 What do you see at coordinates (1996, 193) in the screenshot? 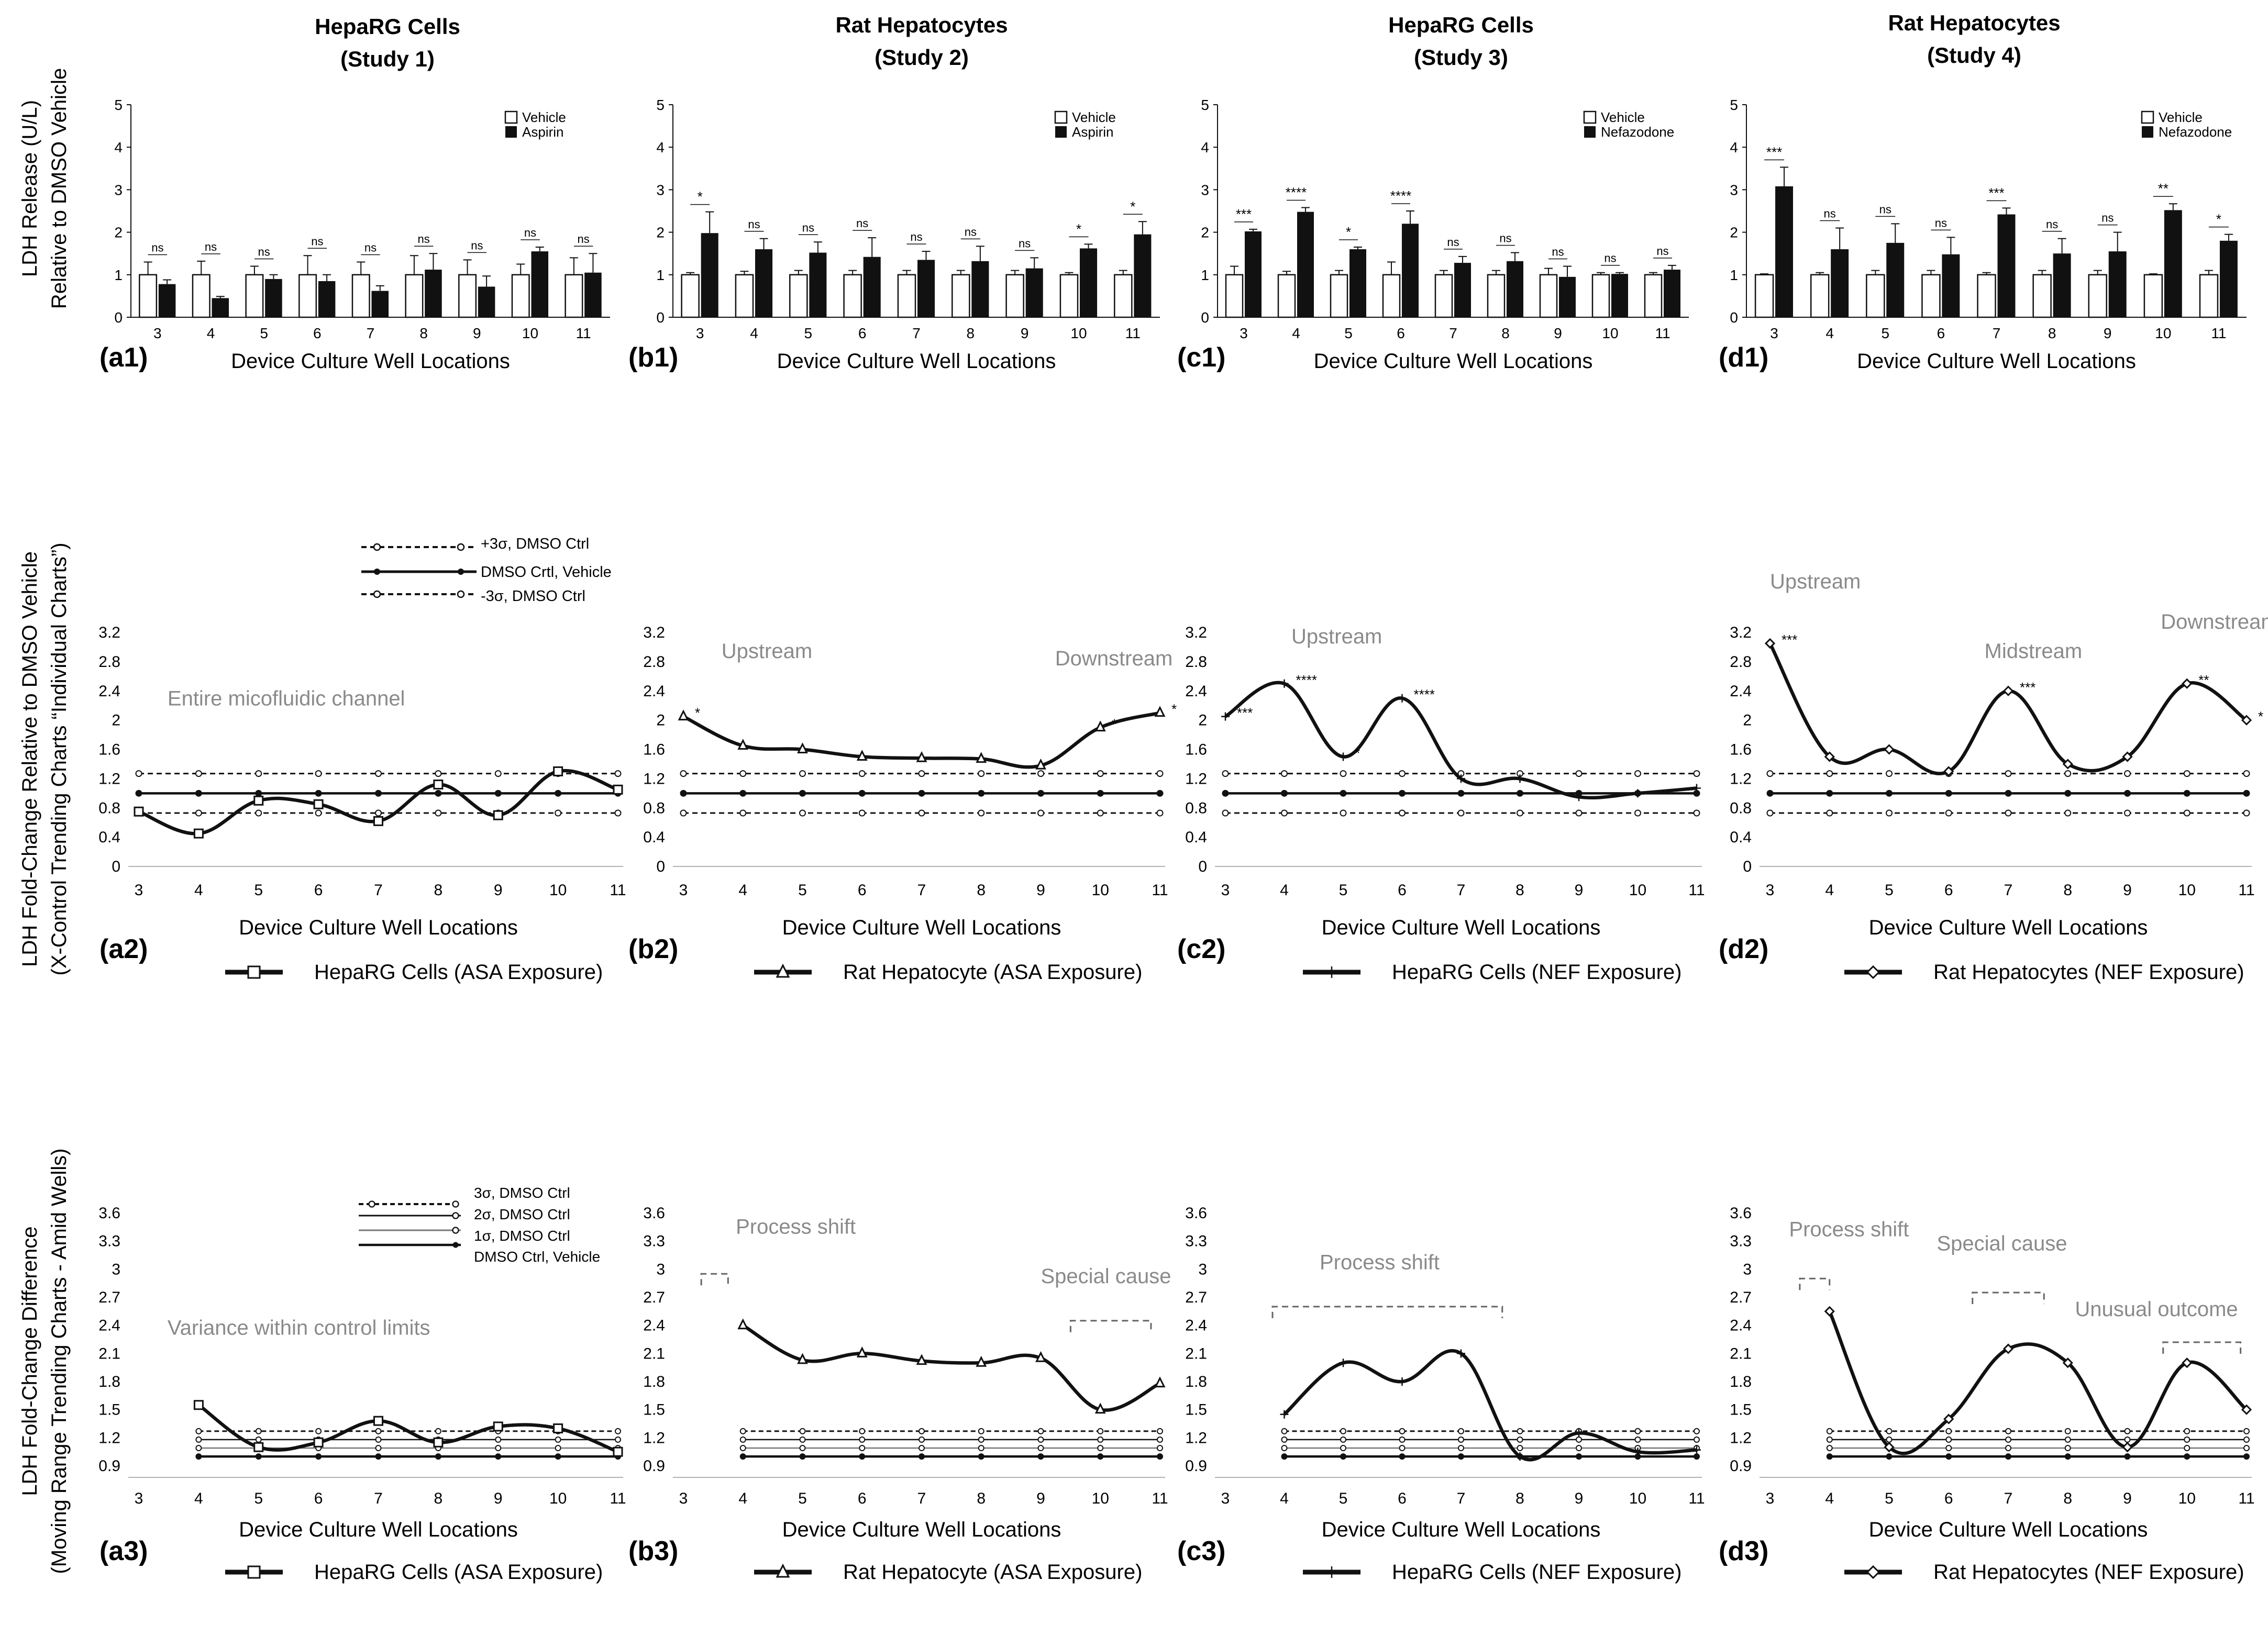
I see `significance-label: ***` at bounding box center [1996, 193].